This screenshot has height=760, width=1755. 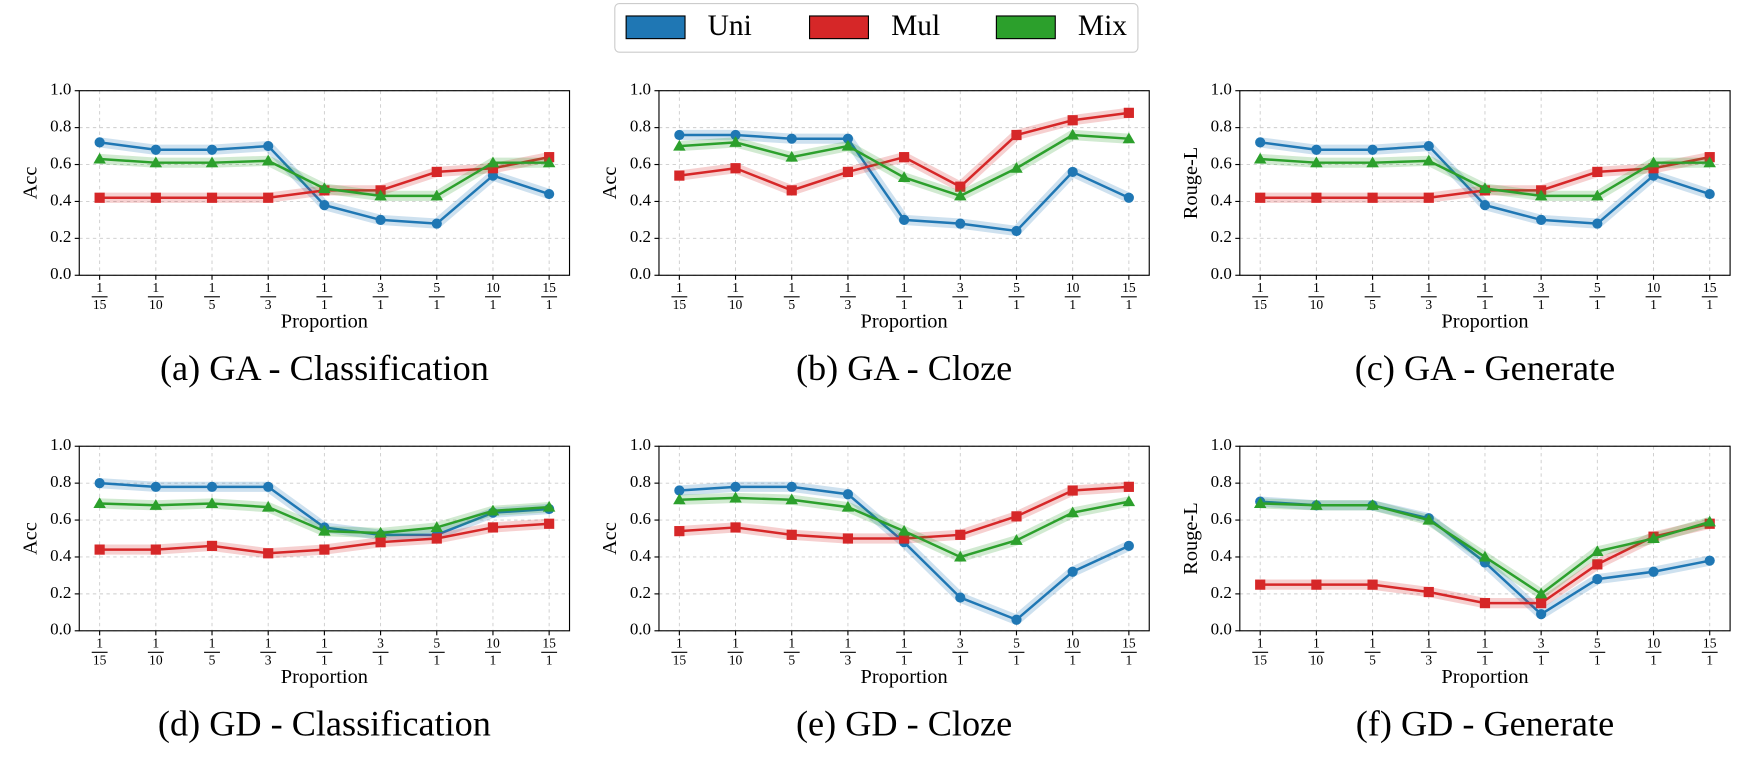 I want to click on chart-title: (d) GD - Classification, so click(x=324, y=723).